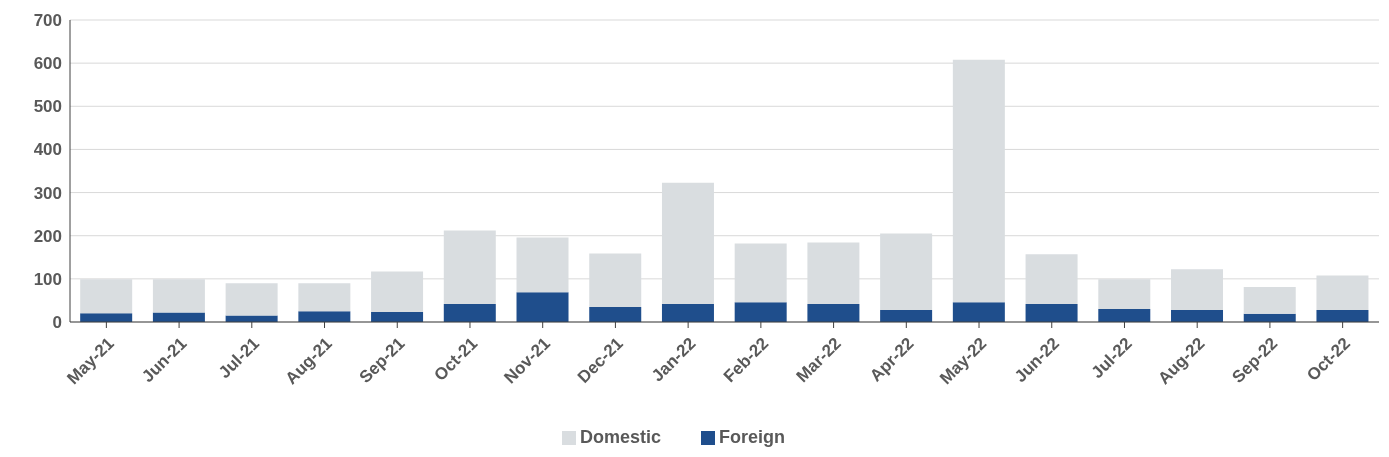 The width and height of the screenshot is (1389, 457). Describe the element at coordinates (620, 437) in the screenshot. I see `legend-label: Domestic` at that location.